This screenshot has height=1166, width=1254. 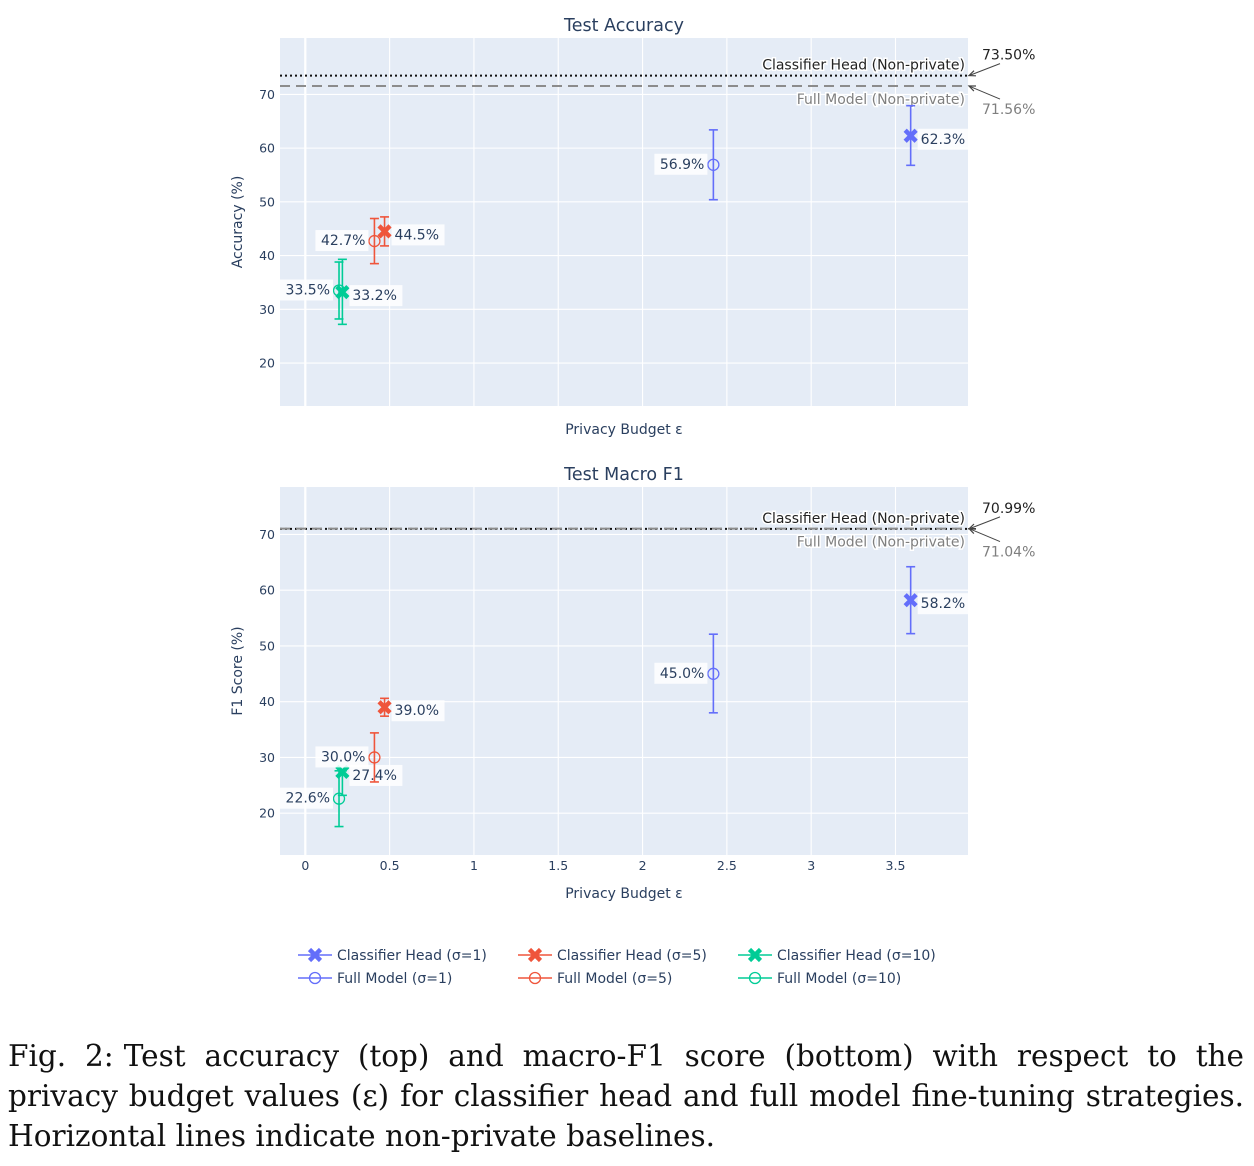 I want to click on data-label: 30.0%, so click(x=343, y=757).